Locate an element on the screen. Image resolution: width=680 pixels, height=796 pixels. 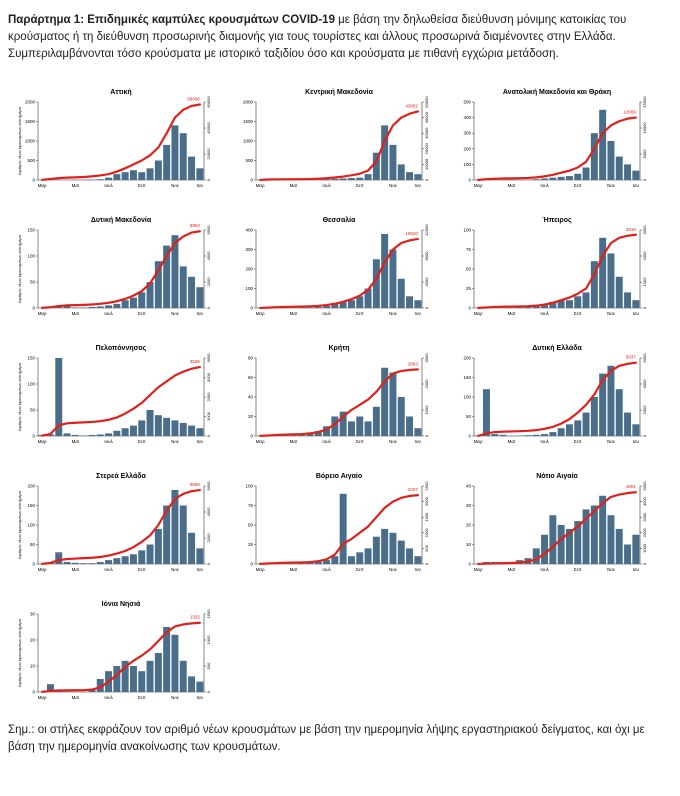
y-tick-label: 200 is located at coordinates (467, 148).